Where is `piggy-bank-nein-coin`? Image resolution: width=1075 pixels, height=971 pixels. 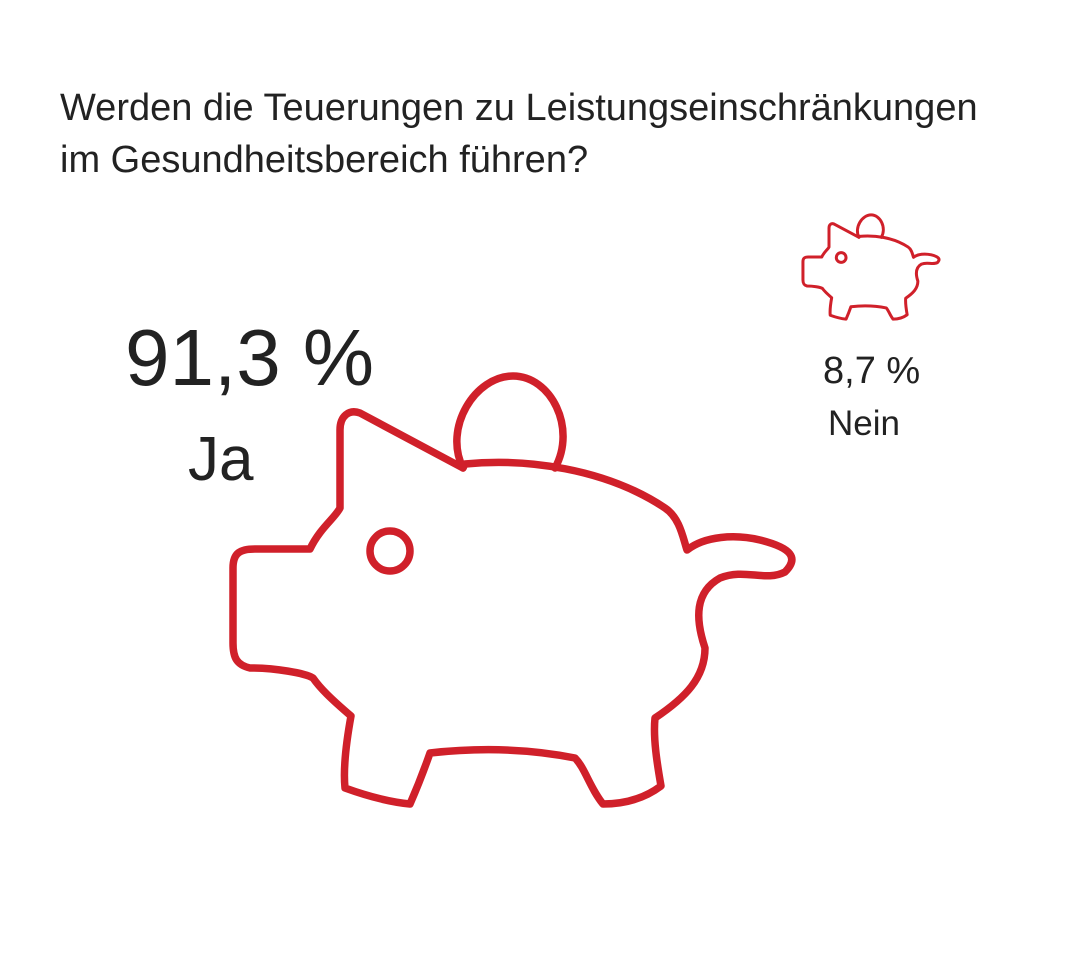
piggy-bank-nein-coin is located at coordinates (870, 226).